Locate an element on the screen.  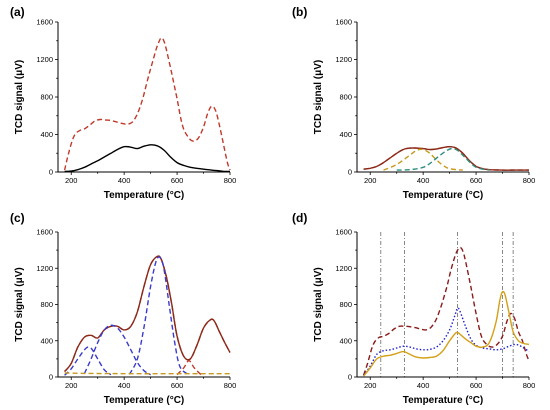
panel-label: (a) is located at coordinates (17, 12).